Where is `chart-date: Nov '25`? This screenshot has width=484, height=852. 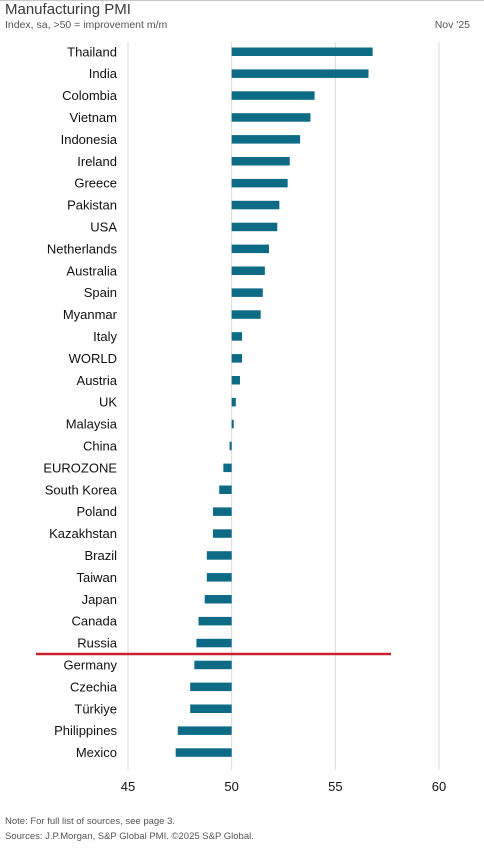 chart-date: Nov '25 is located at coordinates (452, 25).